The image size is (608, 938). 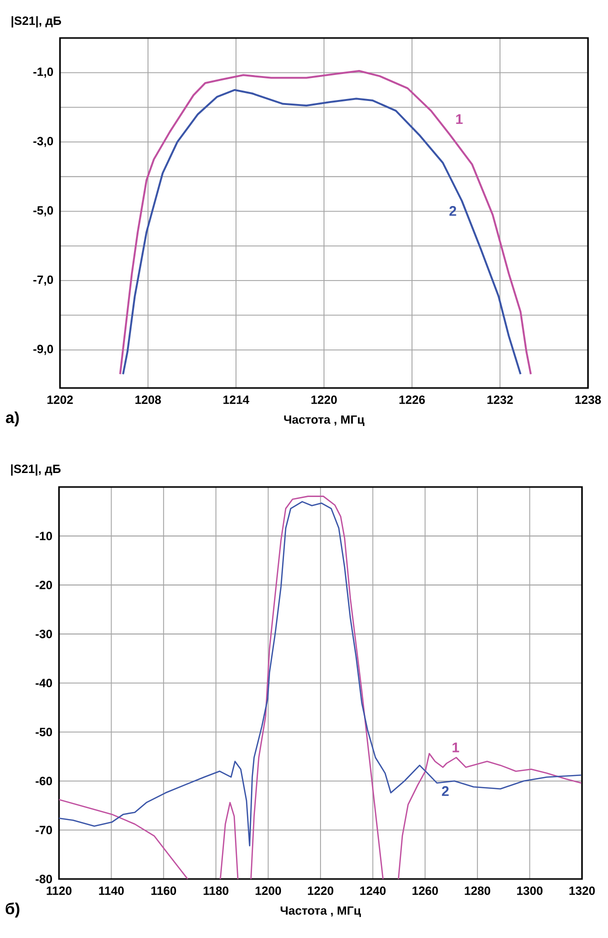 I want to click on x-tick-label: 1300, so click(x=530, y=891).